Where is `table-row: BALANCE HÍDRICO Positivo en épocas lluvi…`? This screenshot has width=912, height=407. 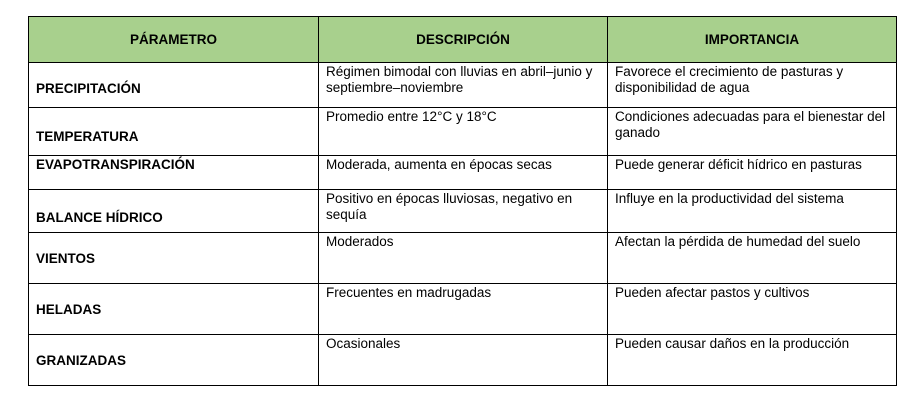 table-row: BALANCE HÍDRICO Positivo en épocas lluvi… is located at coordinates (462, 211).